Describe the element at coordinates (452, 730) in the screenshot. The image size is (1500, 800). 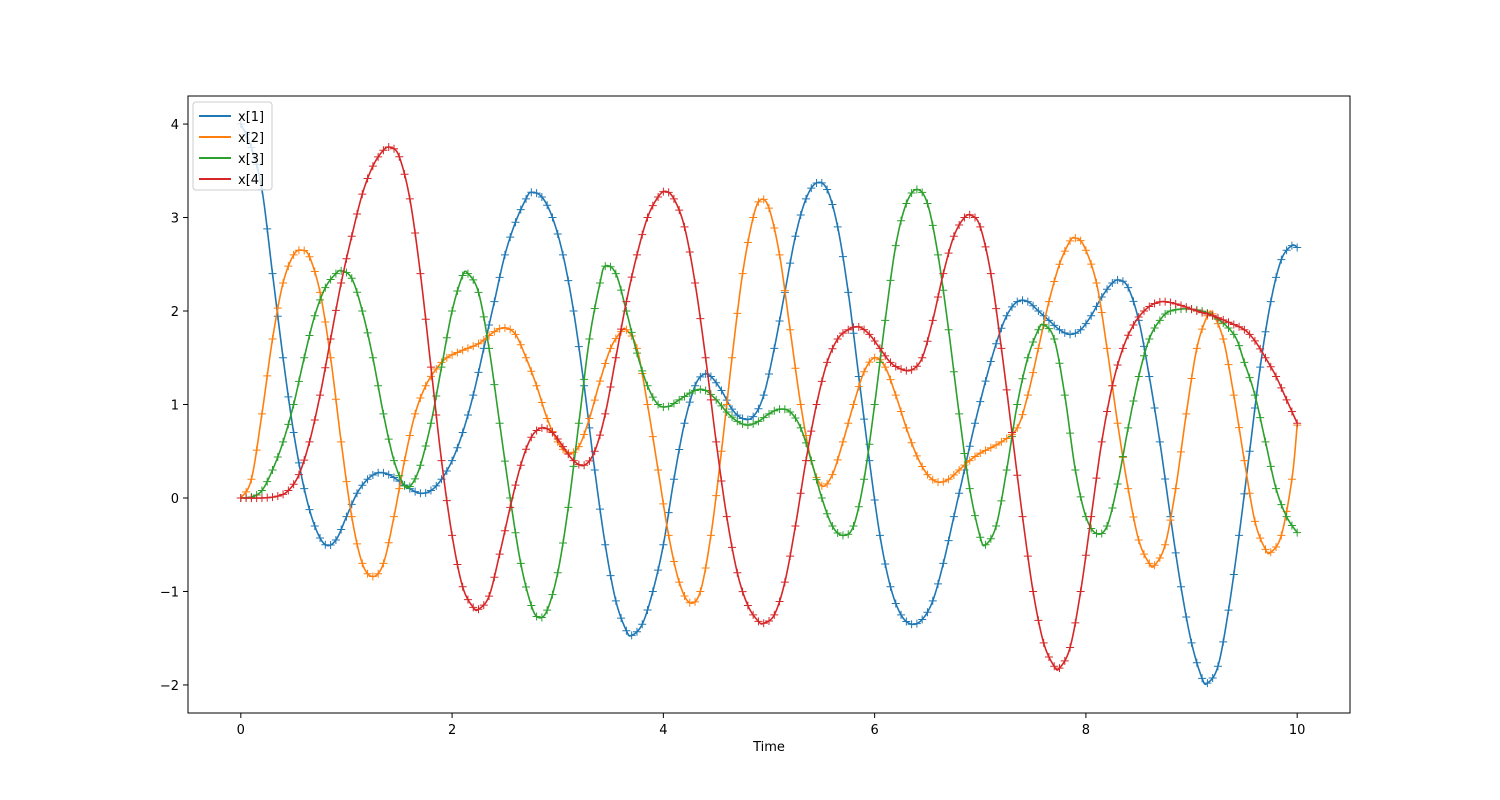
I see `x-tick-label: 2` at that location.